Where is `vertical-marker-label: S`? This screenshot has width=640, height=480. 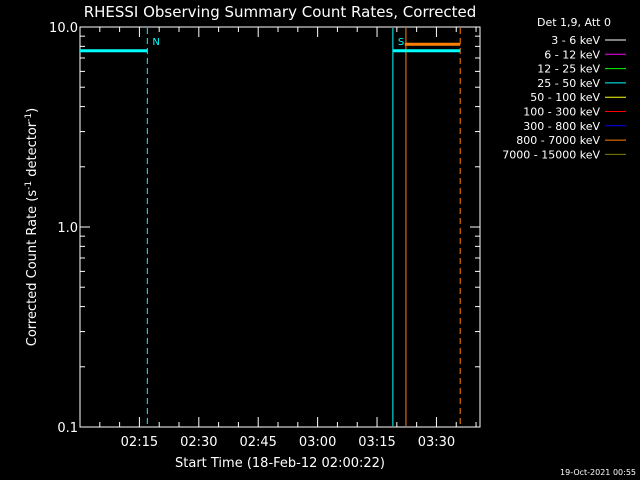 vertical-marker-label: S is located at coordinates (401, 42).